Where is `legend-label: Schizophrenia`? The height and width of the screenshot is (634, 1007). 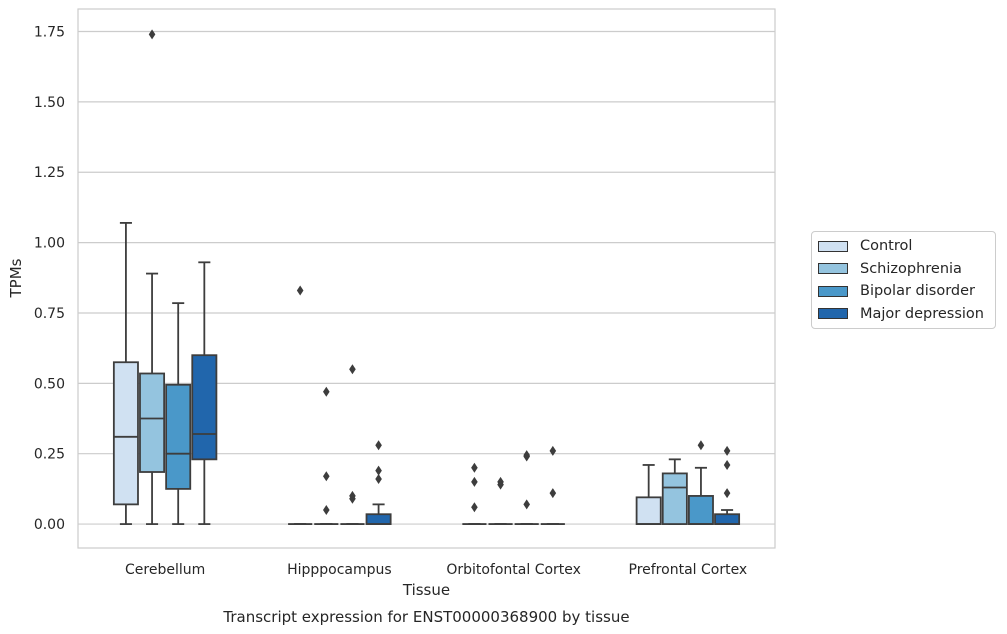 legend-label: Schizophrenia is located at coordinates (911, 268).